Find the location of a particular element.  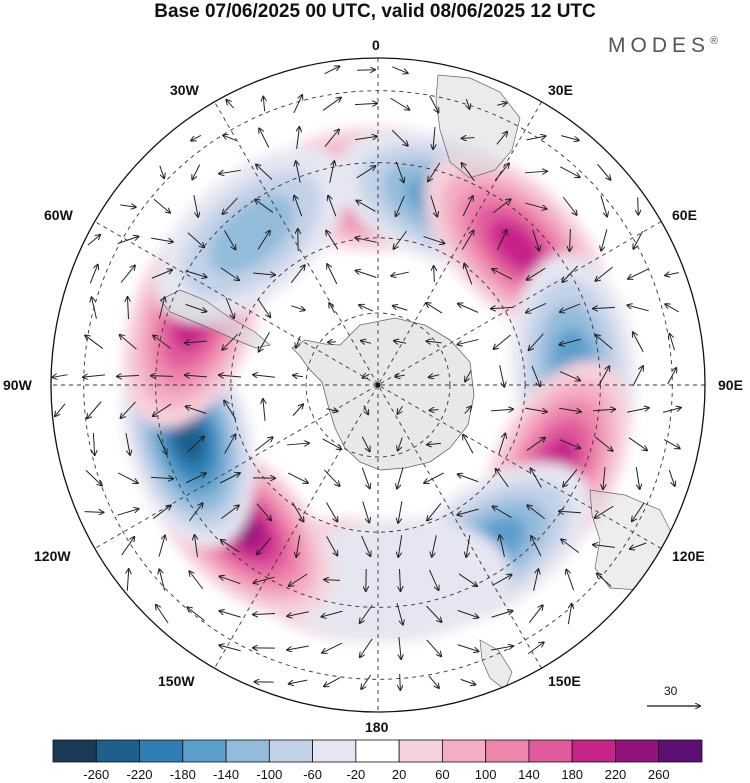

brand-text: MODES is located at coordinates (659, 45).